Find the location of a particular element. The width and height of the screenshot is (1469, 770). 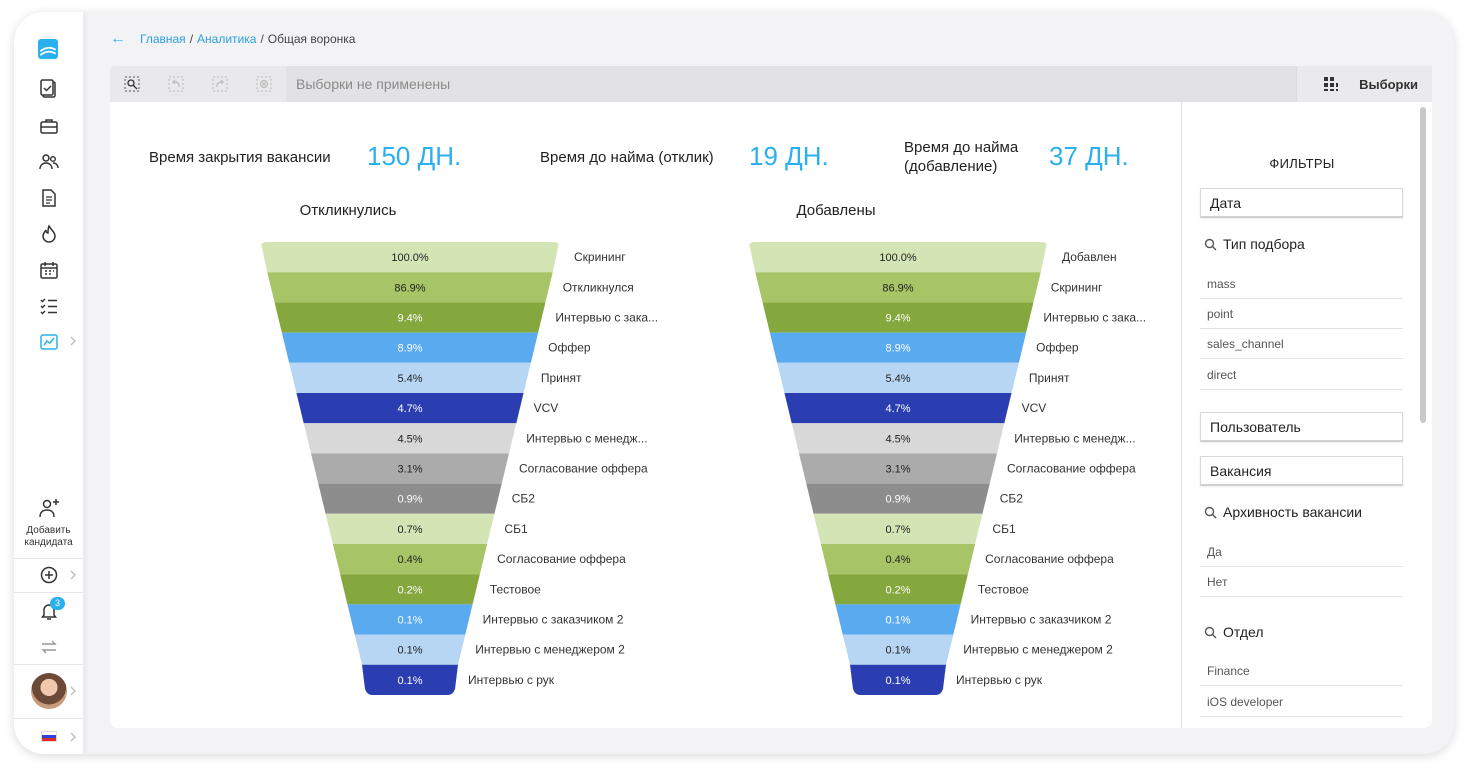

funnel-value-label: 8.9% is located at coordinates (897, 349).